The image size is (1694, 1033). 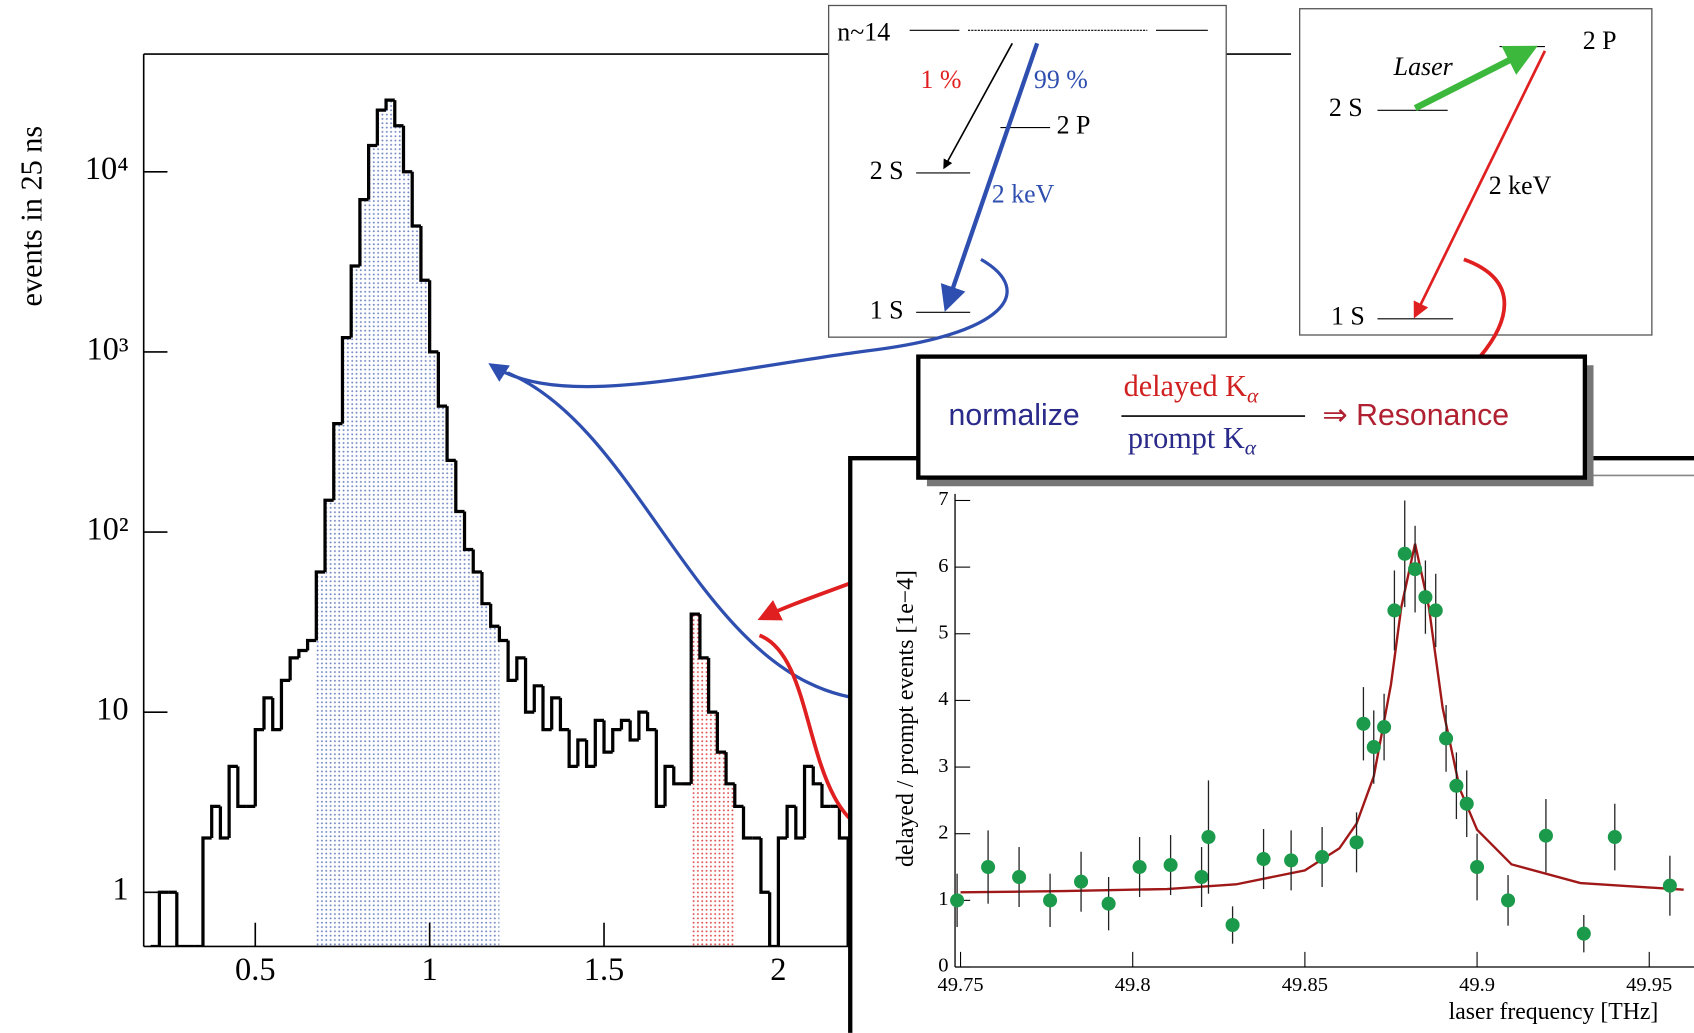 I want to click on right-box, so click(x=1476, y=172).